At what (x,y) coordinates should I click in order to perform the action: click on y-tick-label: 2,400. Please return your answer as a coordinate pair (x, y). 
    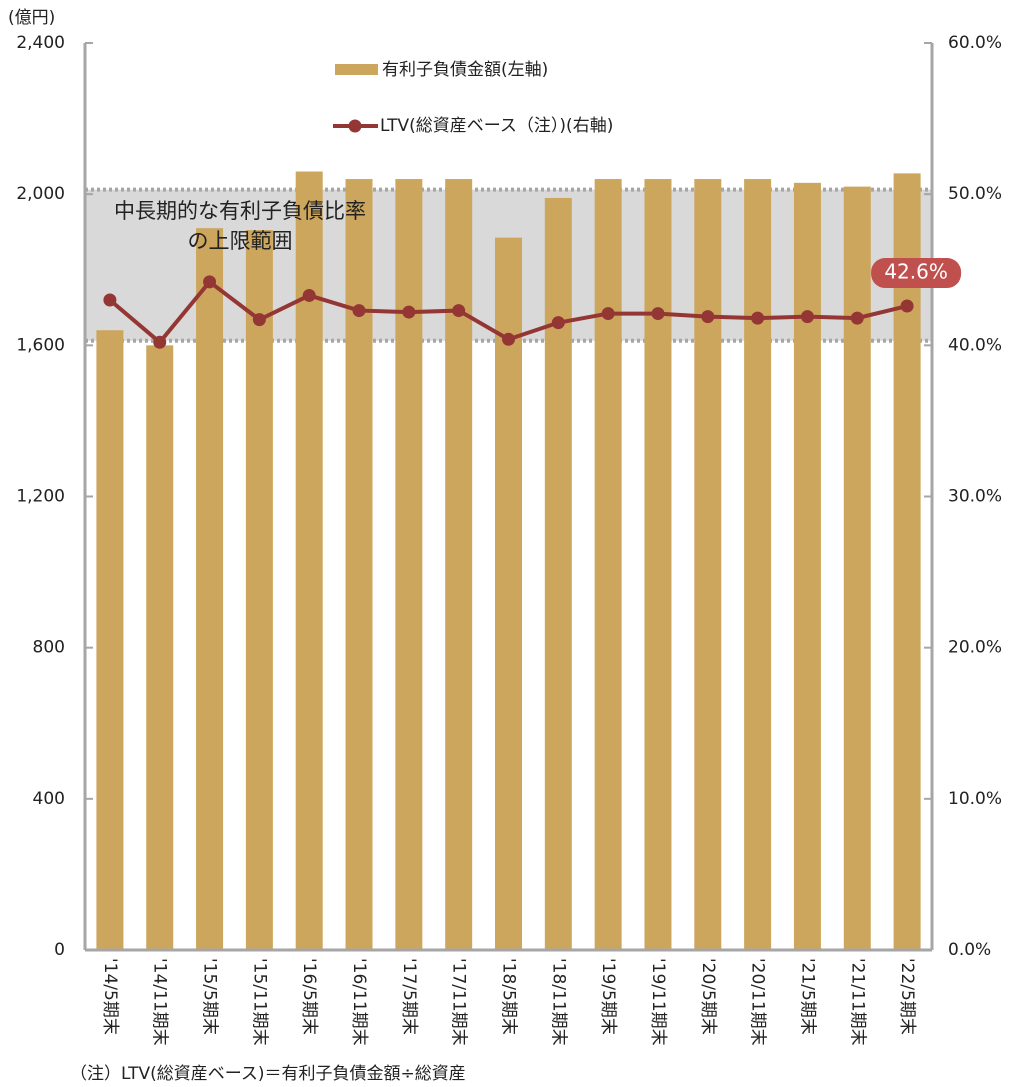
    Looking at the image, I should click on (40, 43).